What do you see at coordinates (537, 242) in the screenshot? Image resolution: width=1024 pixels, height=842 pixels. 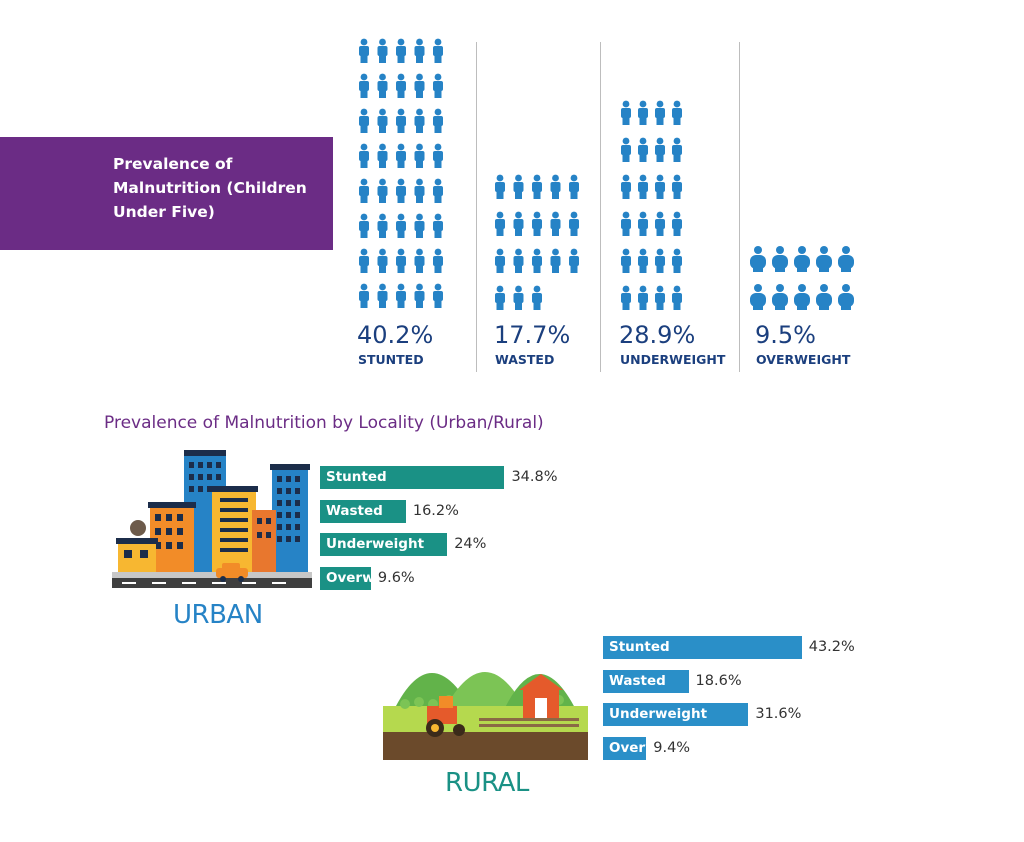 I see `wasted-pictogram` at bounding box center [537, 242].